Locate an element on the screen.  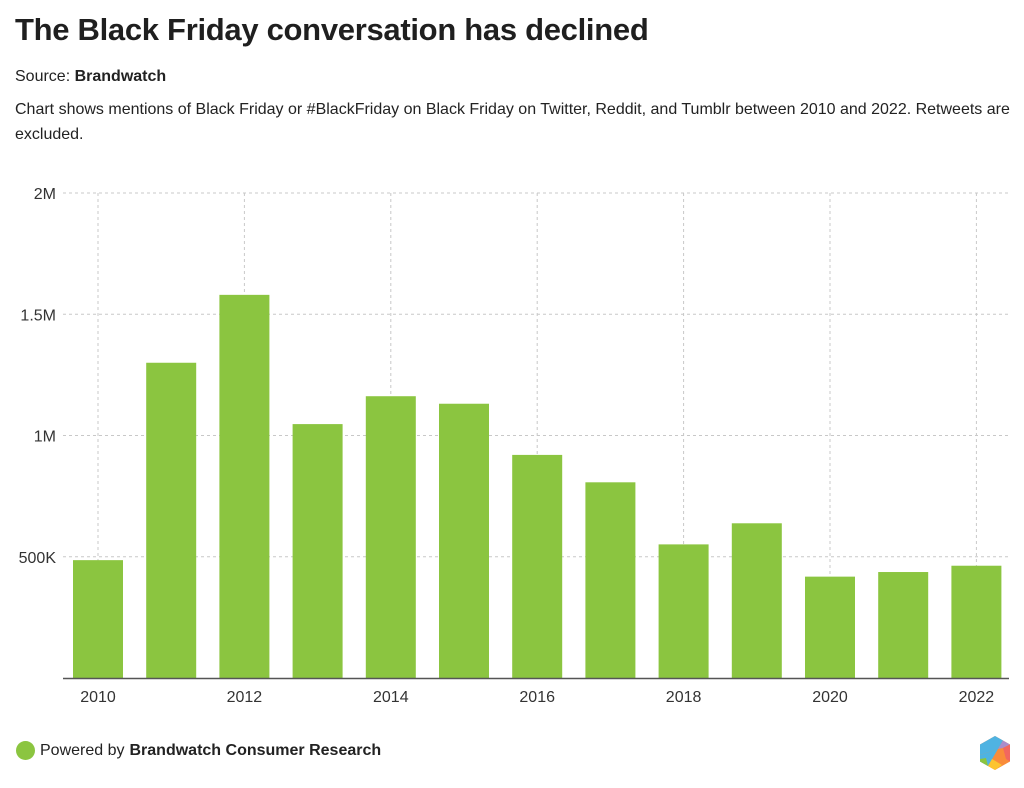
bar-2018 is located at coordinates (683, 611).